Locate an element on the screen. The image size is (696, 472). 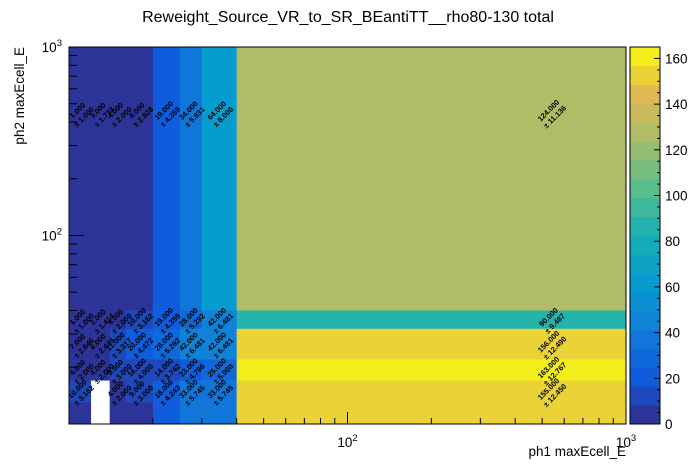
x-tick-label: 10³ is located at coordinates (626, 441).